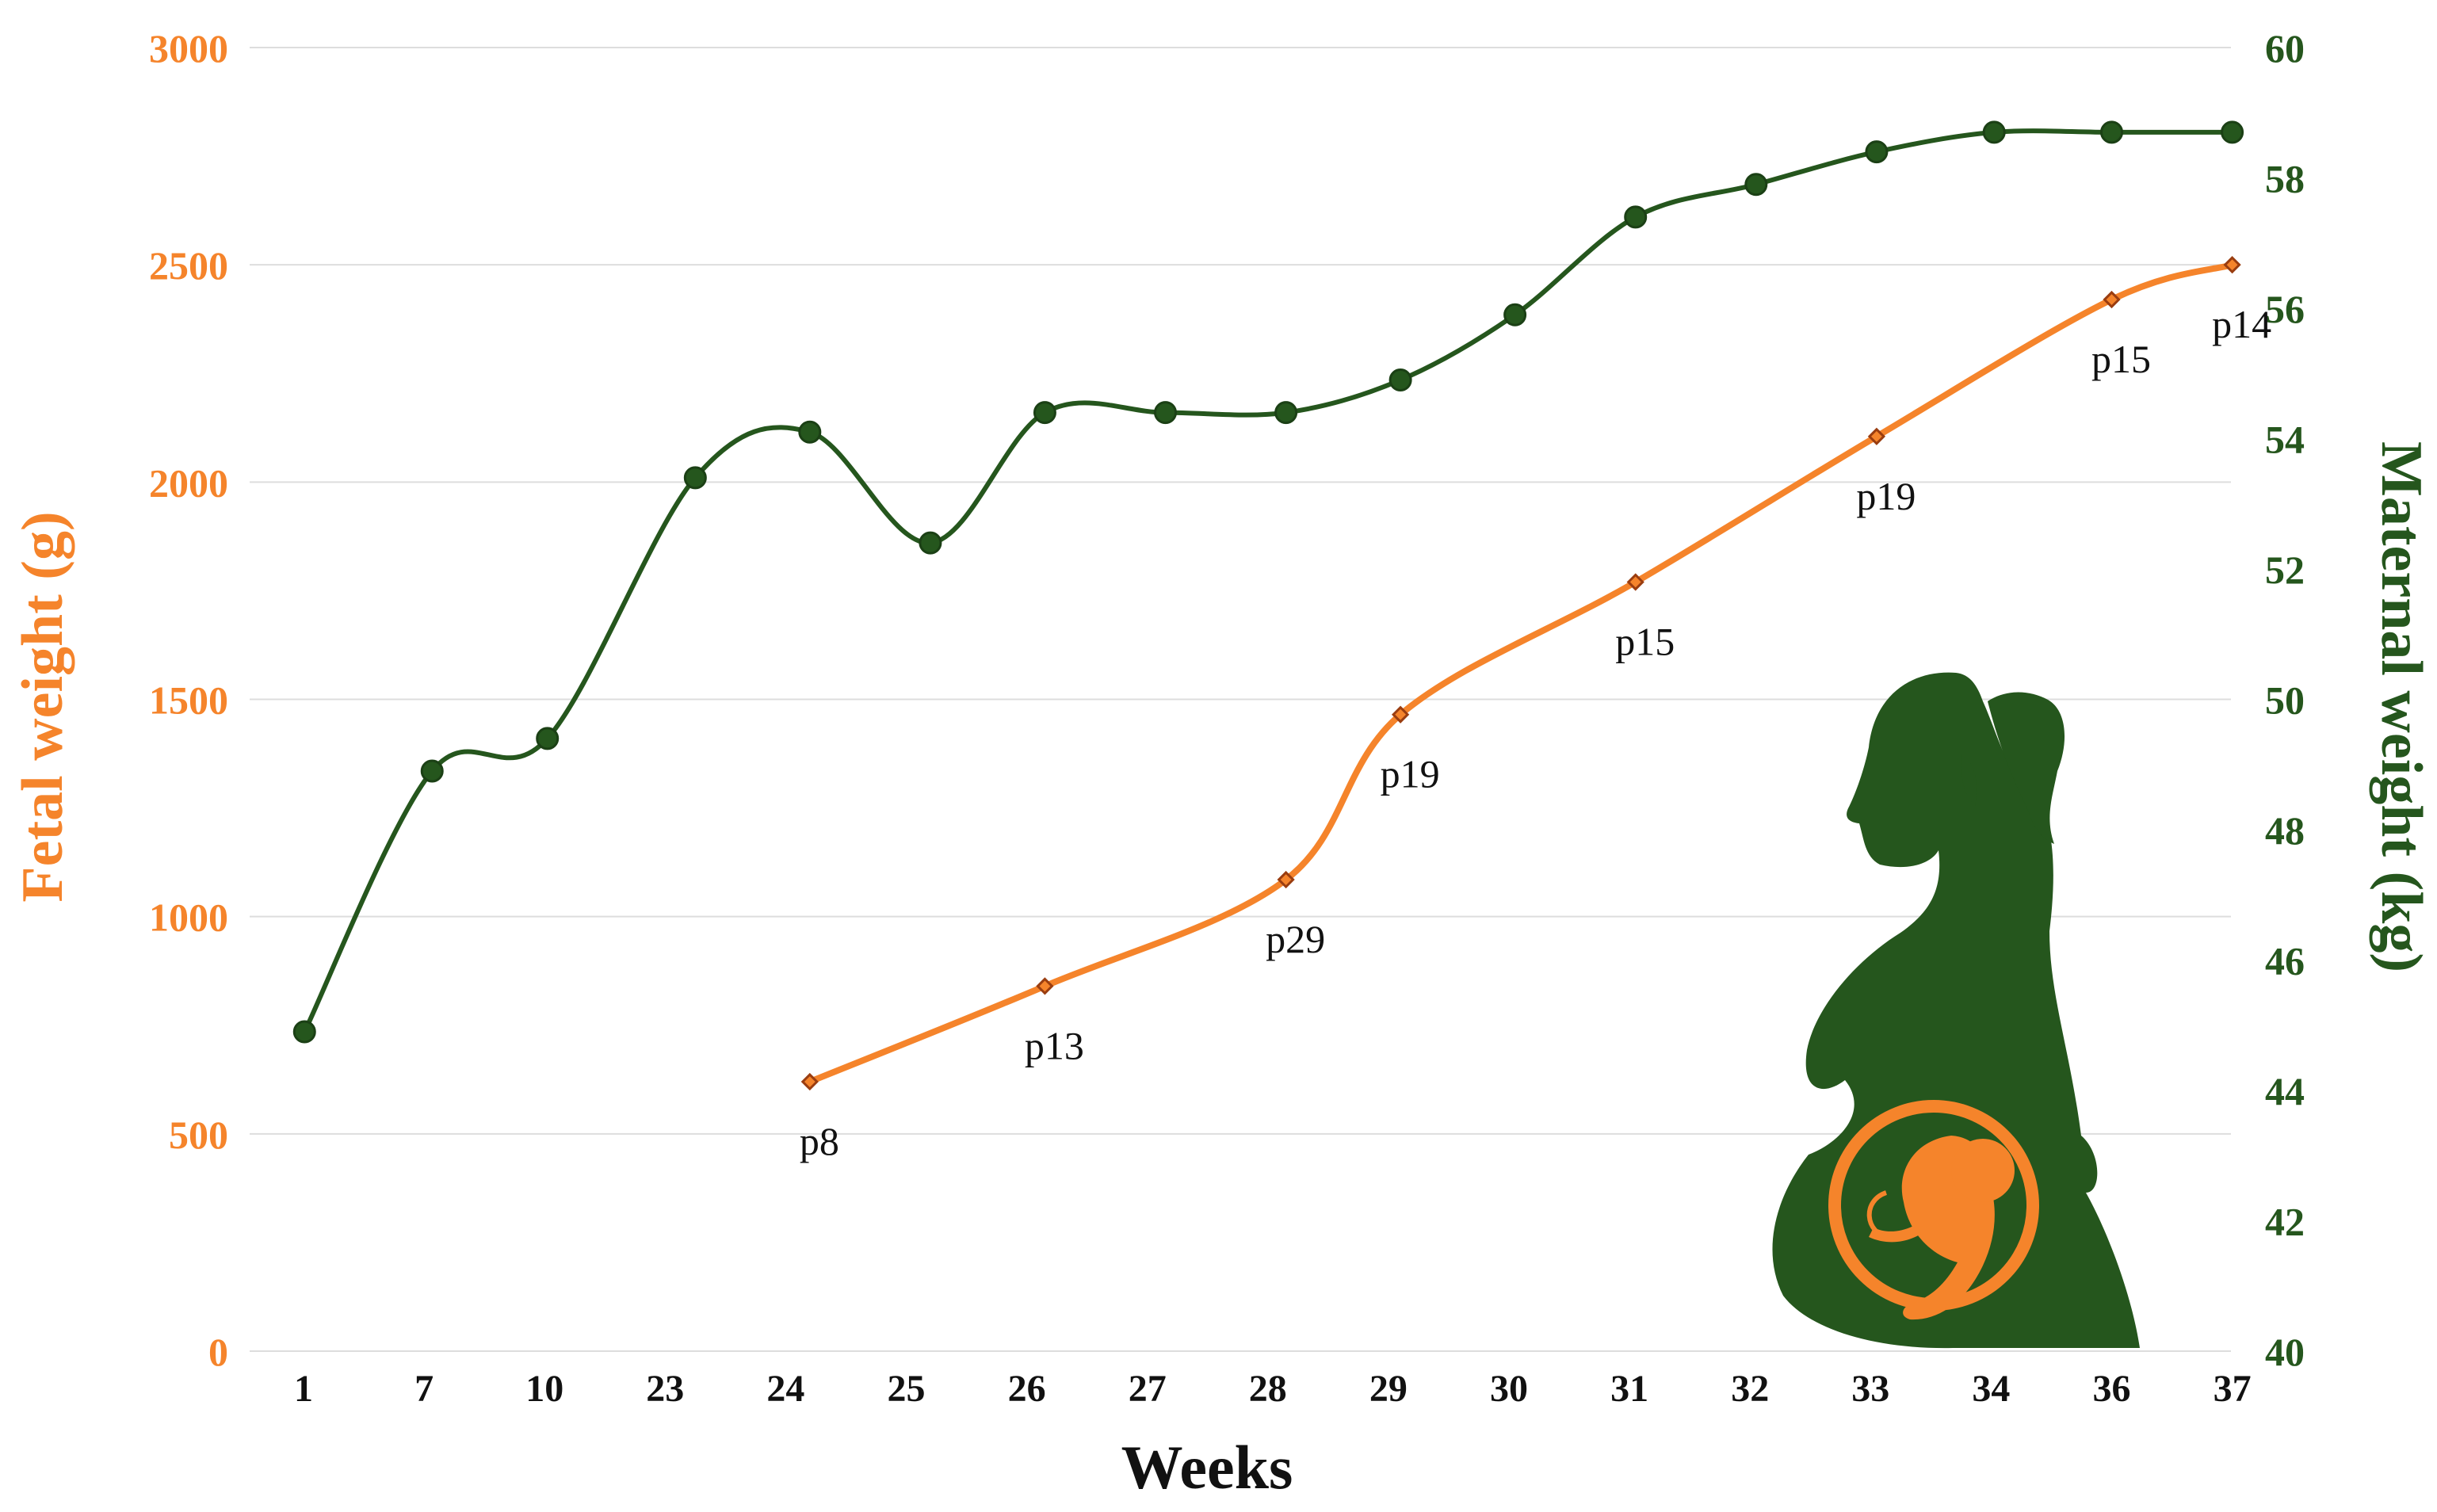  What do you see at coordinates (785, 1389) in the screenshot?
I see `x-tick-label: 24` at bounding box center [785, 1389].